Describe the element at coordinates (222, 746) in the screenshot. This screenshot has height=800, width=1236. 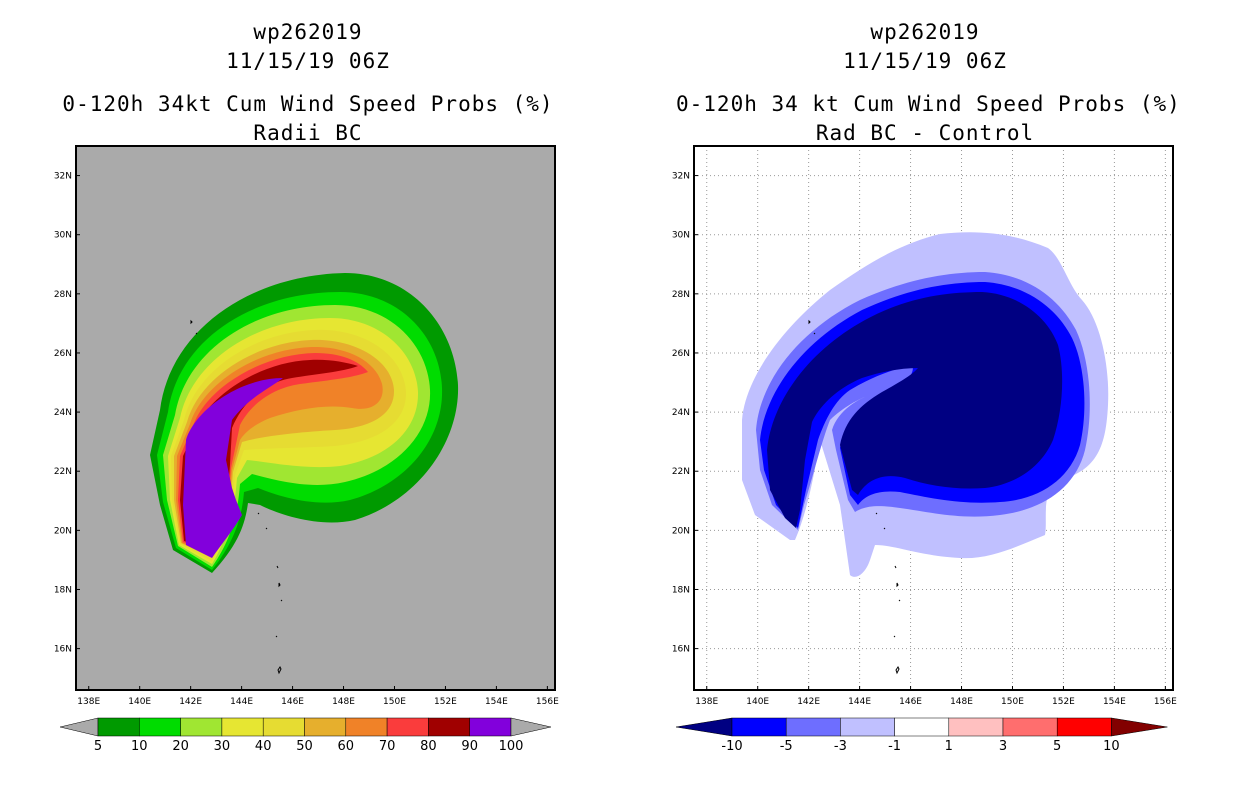
I see `colorbar-label: 30` at that location.